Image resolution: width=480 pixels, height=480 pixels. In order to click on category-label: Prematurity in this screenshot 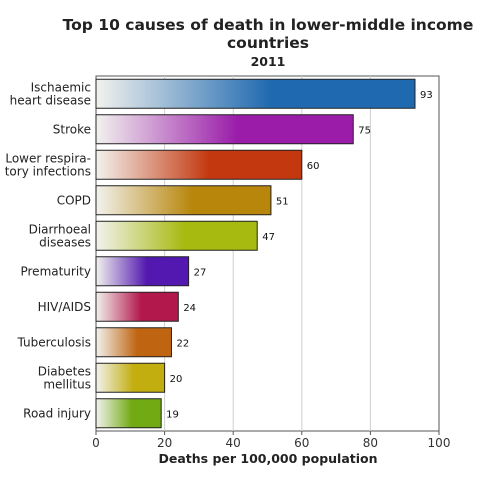, I will do `click(55, 271)`.